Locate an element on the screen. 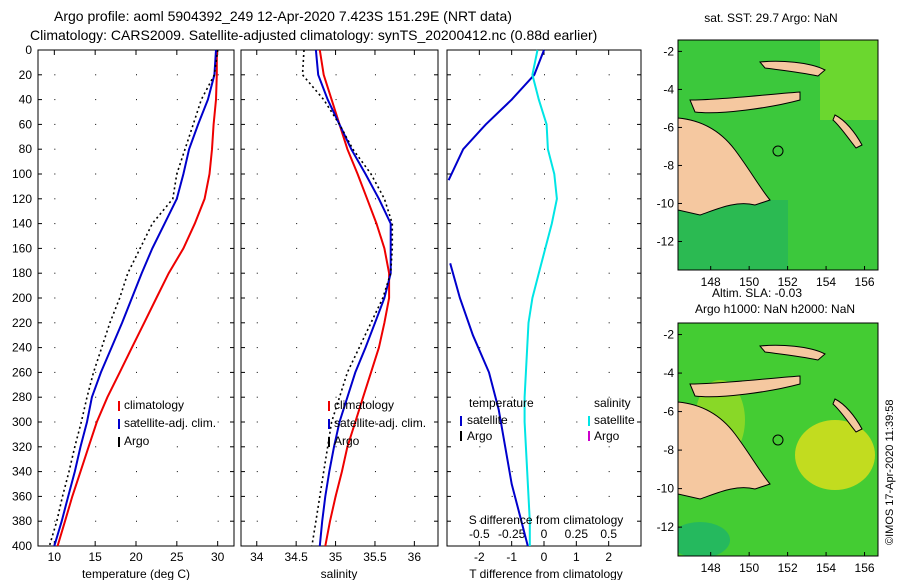 The width and height of the screenshot is (900, 580). salinity-legend: climatology satellite-adj. clim. Argo is located at coordinates (377, 423).